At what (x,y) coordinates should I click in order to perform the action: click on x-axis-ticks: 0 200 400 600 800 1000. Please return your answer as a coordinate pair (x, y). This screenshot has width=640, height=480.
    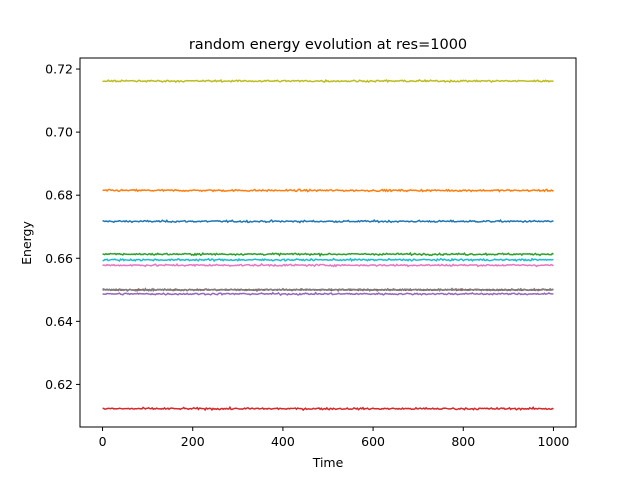
    Looking at the image, I should click on (334, 438).